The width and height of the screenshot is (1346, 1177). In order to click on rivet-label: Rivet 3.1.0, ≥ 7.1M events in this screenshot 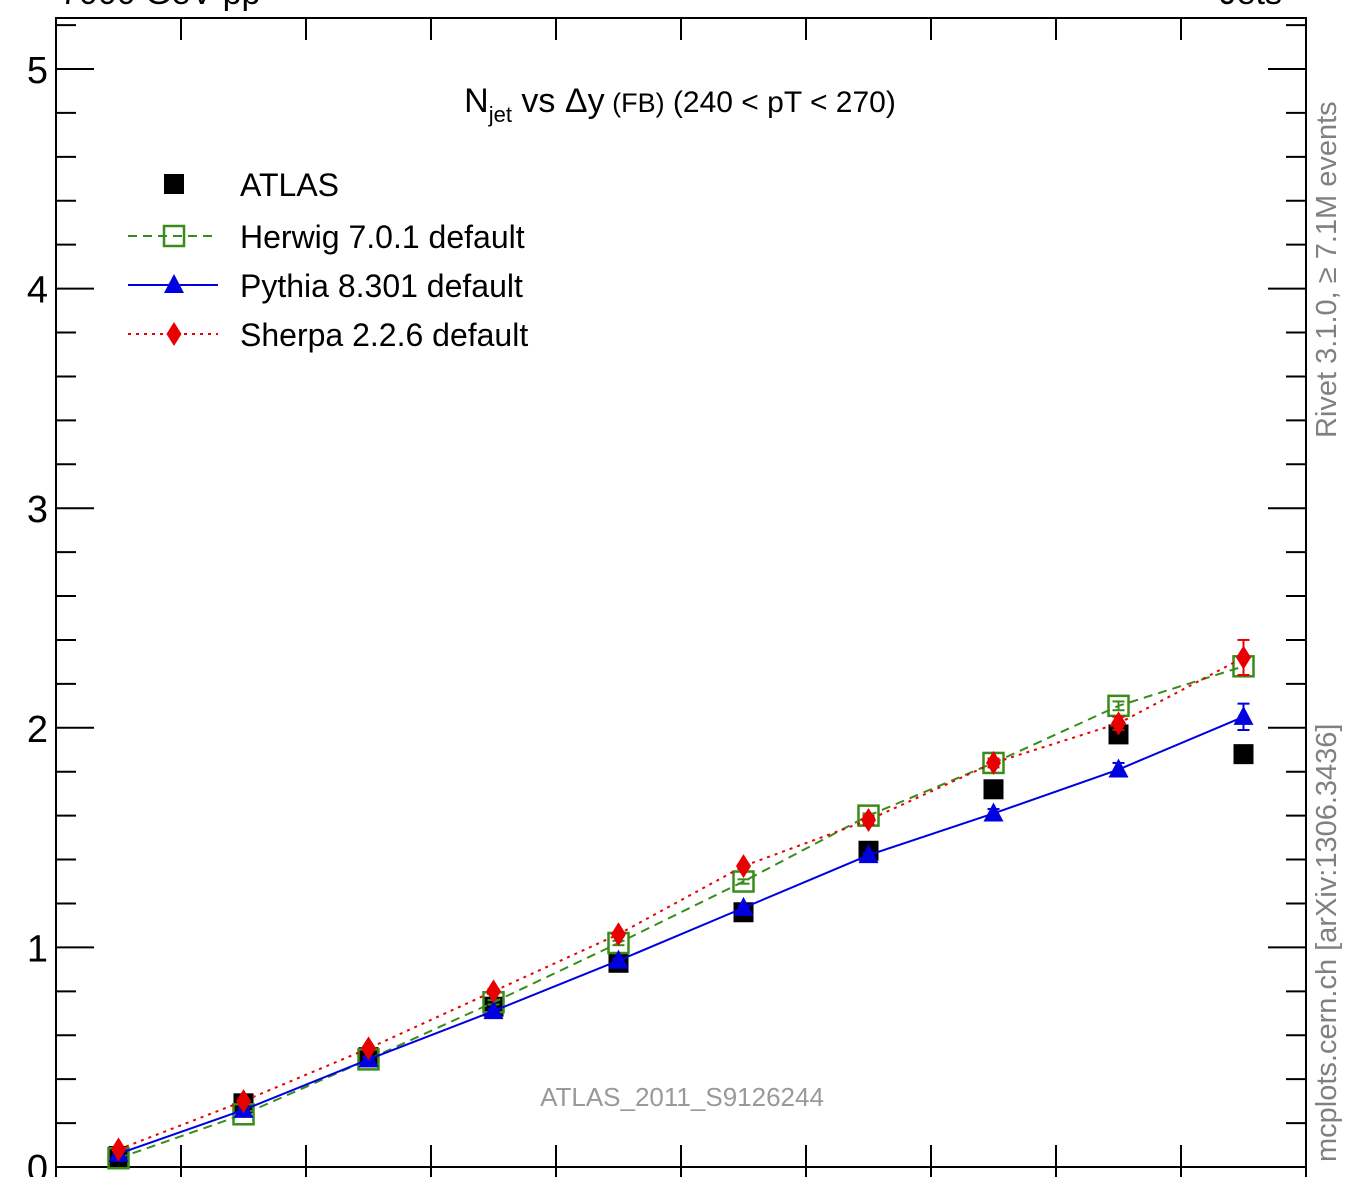, I will do `click(1327, 269)`.